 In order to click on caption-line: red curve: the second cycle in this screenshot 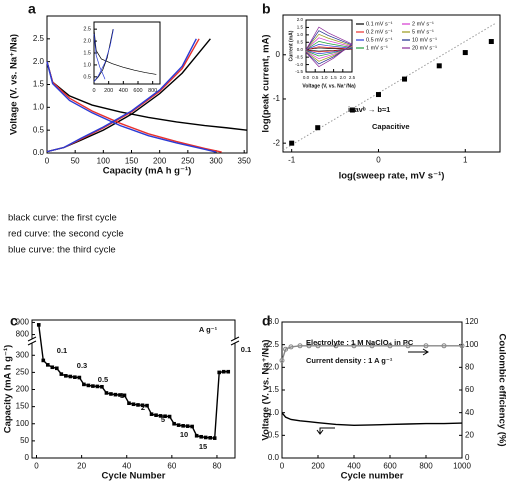, I will do `click(66, 234)`.